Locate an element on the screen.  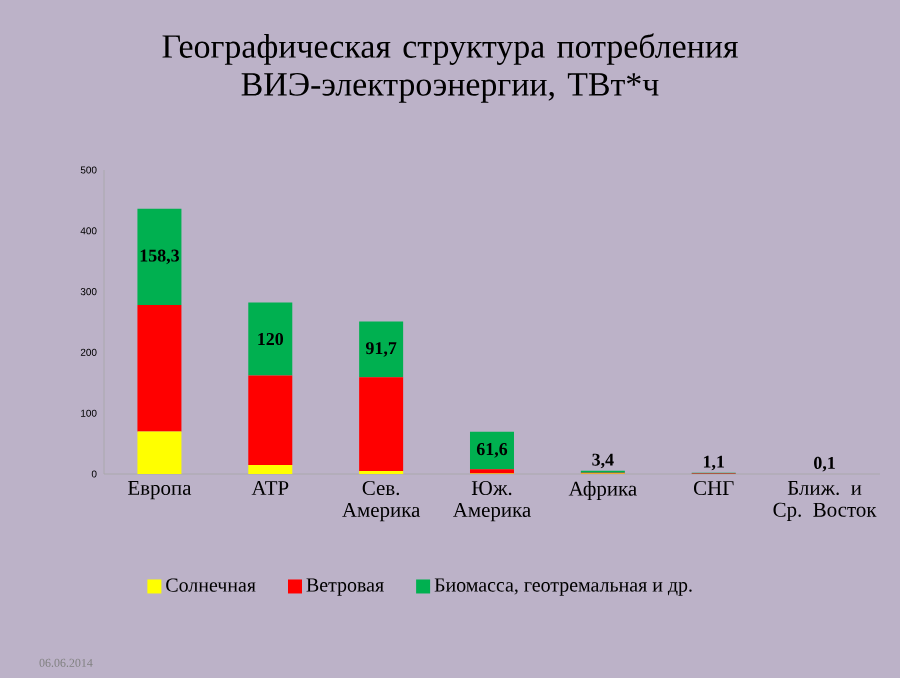
data-label: 61,6 is located at coordinates (492, 450).